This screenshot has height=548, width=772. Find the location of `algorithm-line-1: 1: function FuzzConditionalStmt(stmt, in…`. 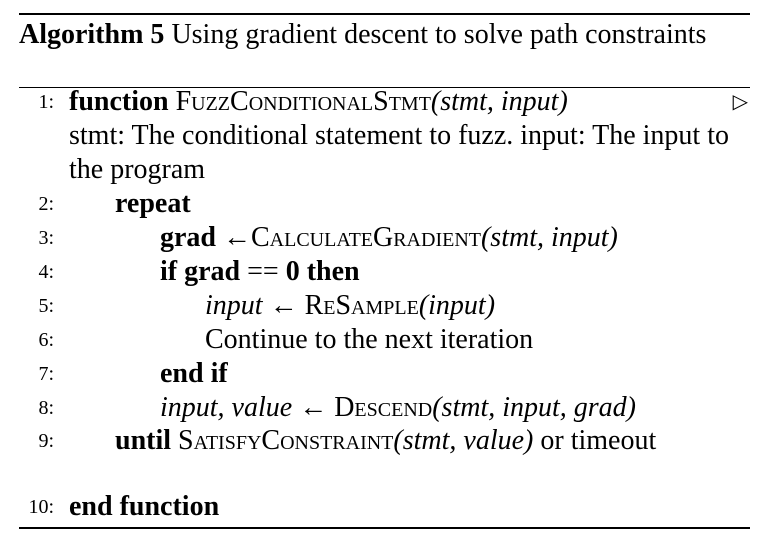

algorithm-line-1: 1: function FuzzConditionalStmt(stmt, in… is located at coordinates (386, 102).